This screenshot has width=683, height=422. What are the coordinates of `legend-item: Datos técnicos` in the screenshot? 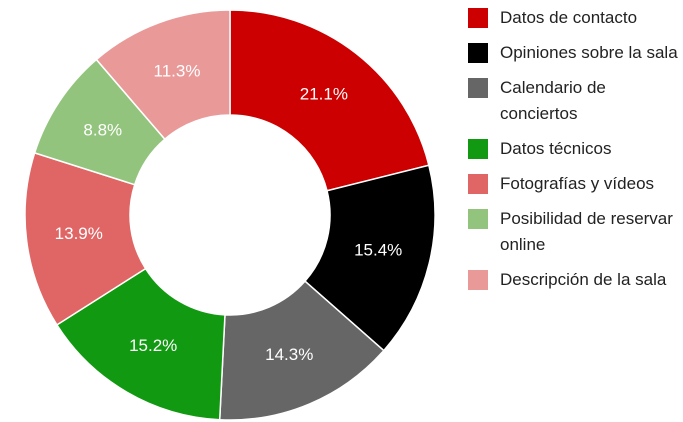 It's located at (574, 149).